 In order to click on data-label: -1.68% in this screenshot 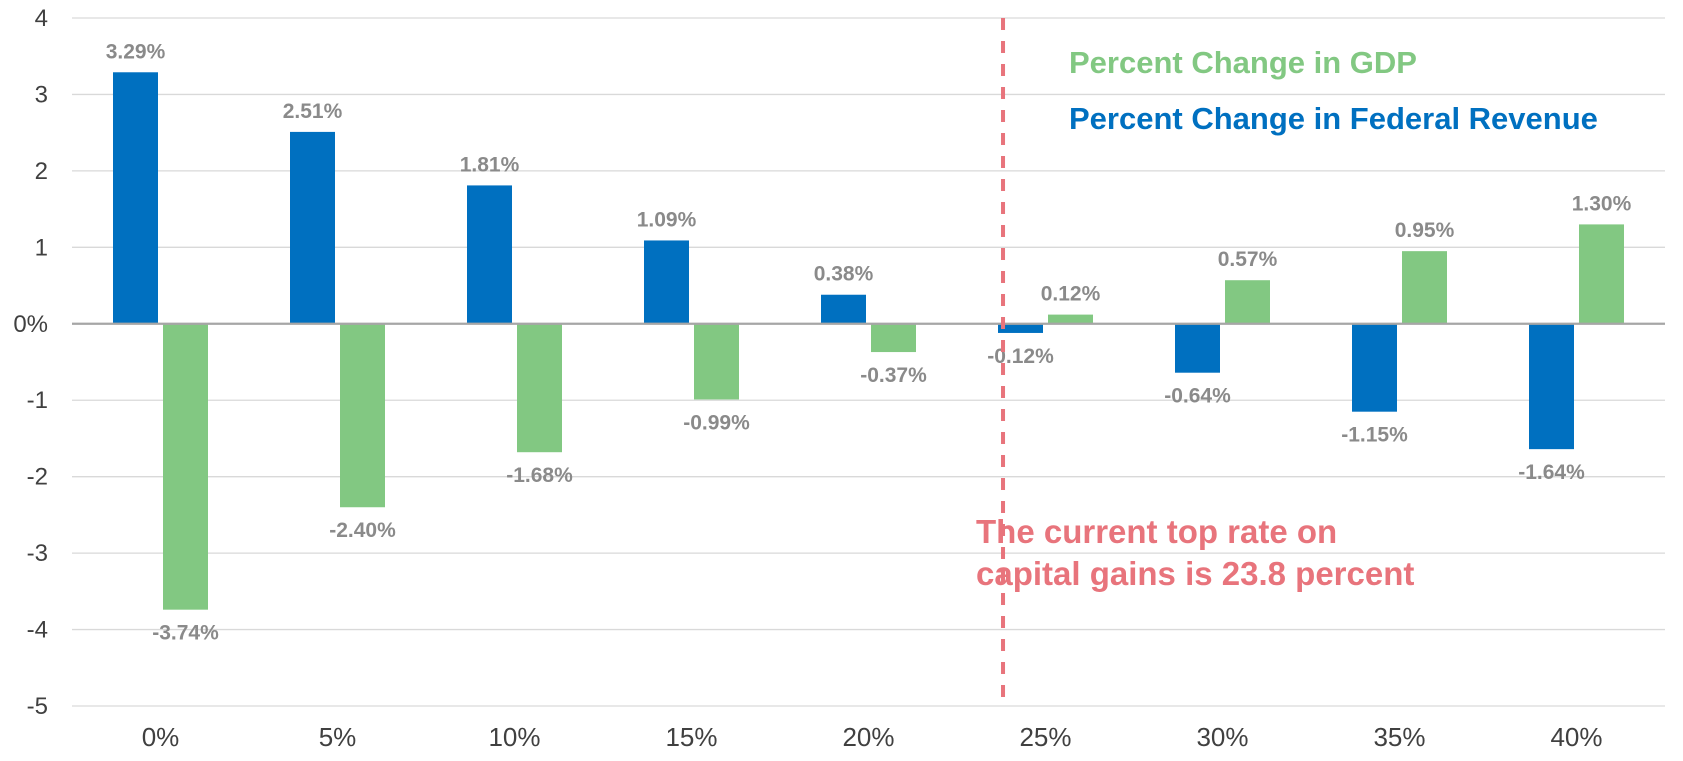, I will do `click(539, 475)`.